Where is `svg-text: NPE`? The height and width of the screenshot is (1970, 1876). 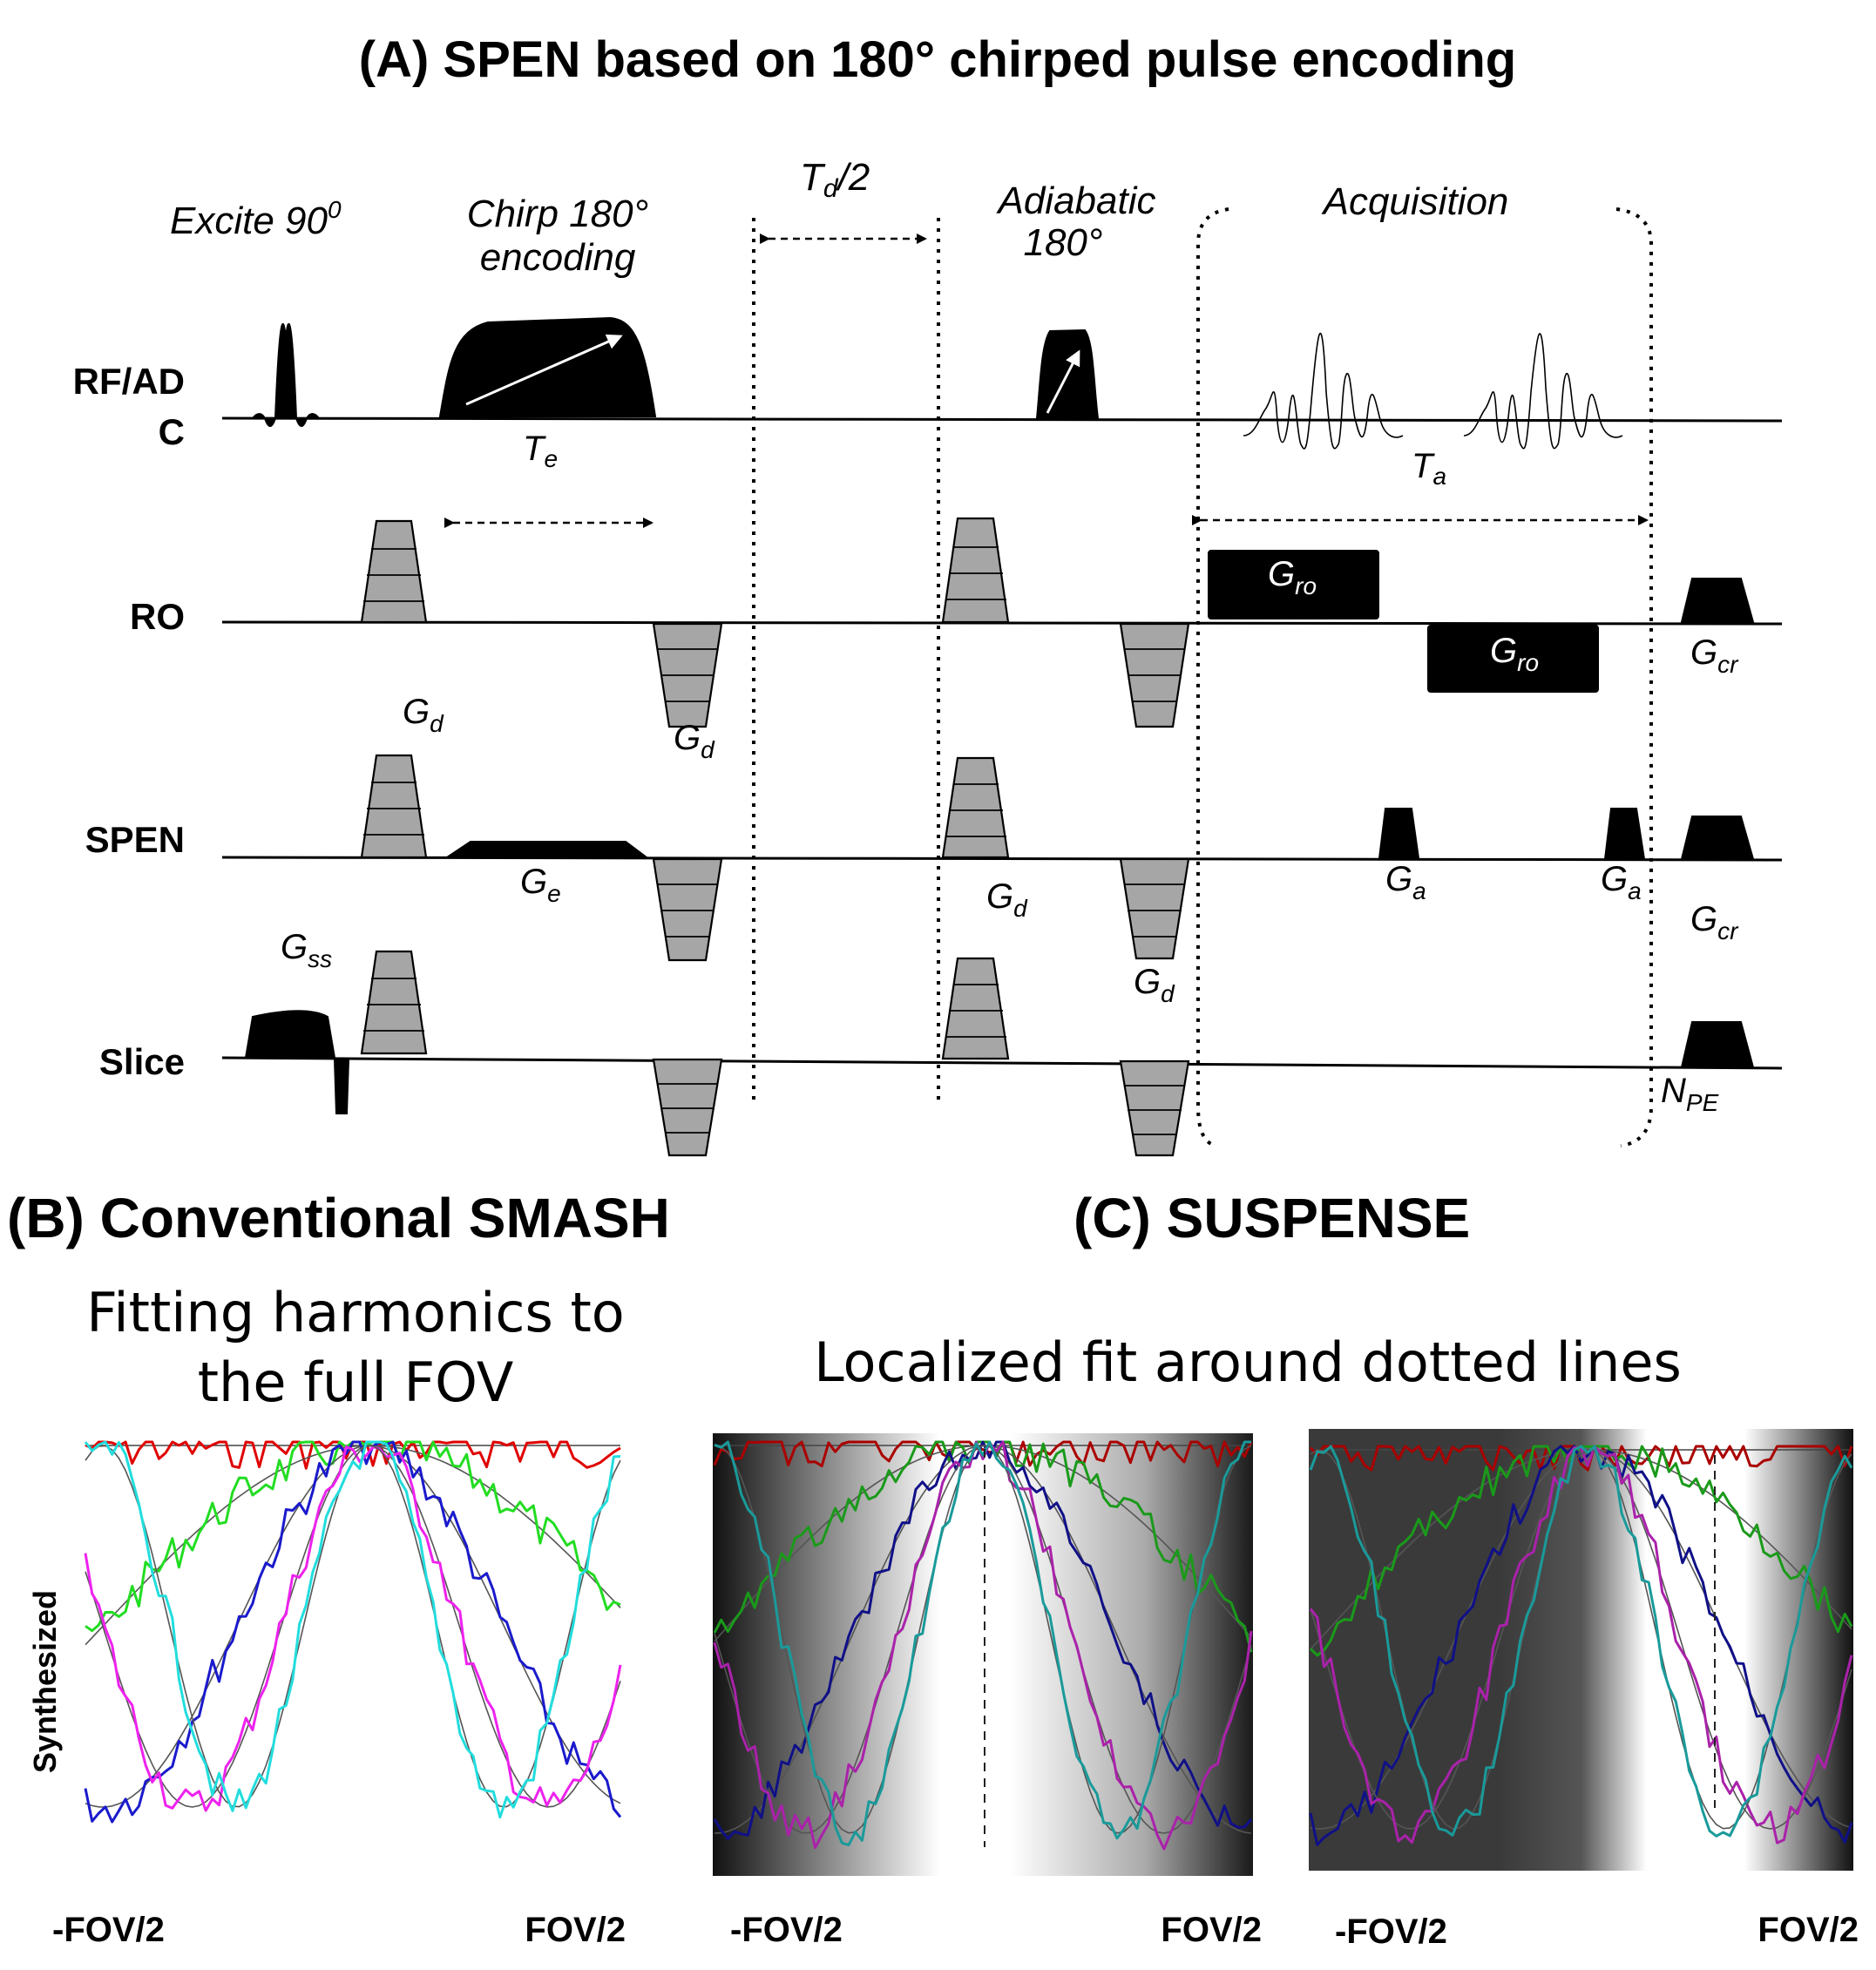
svg-text: NPE is located at coordinates (1690, 1094).